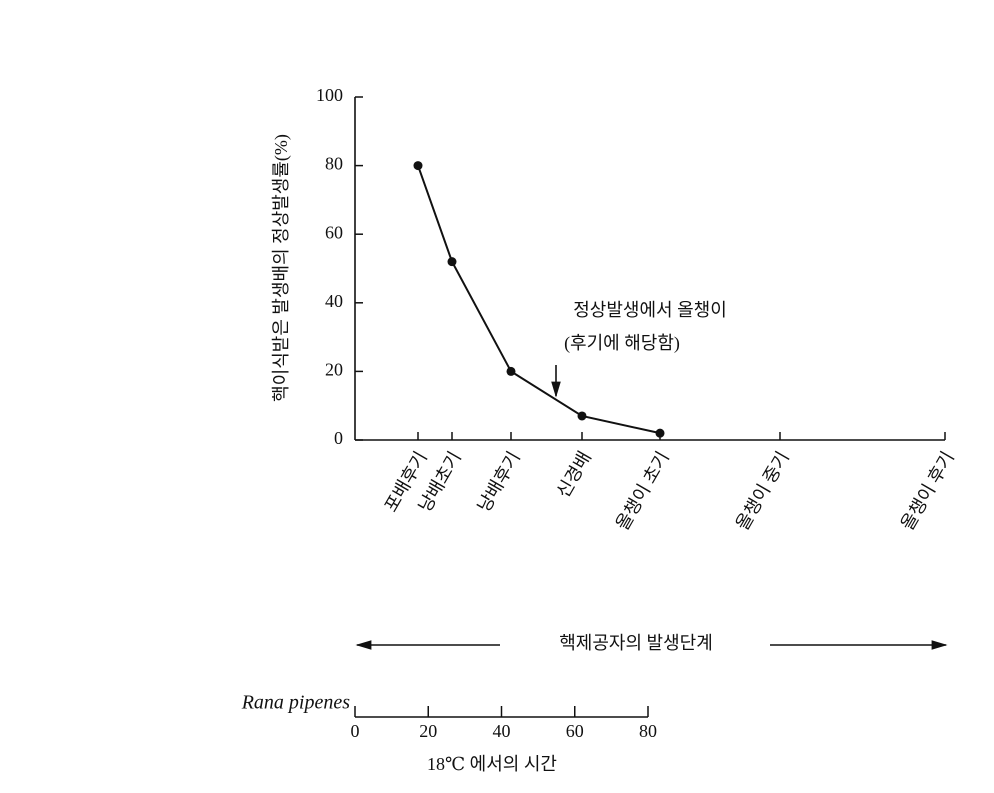 The height and width of the screenshot is (793, 994). I want to click on y-tick-label: 0, so click(338, 438).